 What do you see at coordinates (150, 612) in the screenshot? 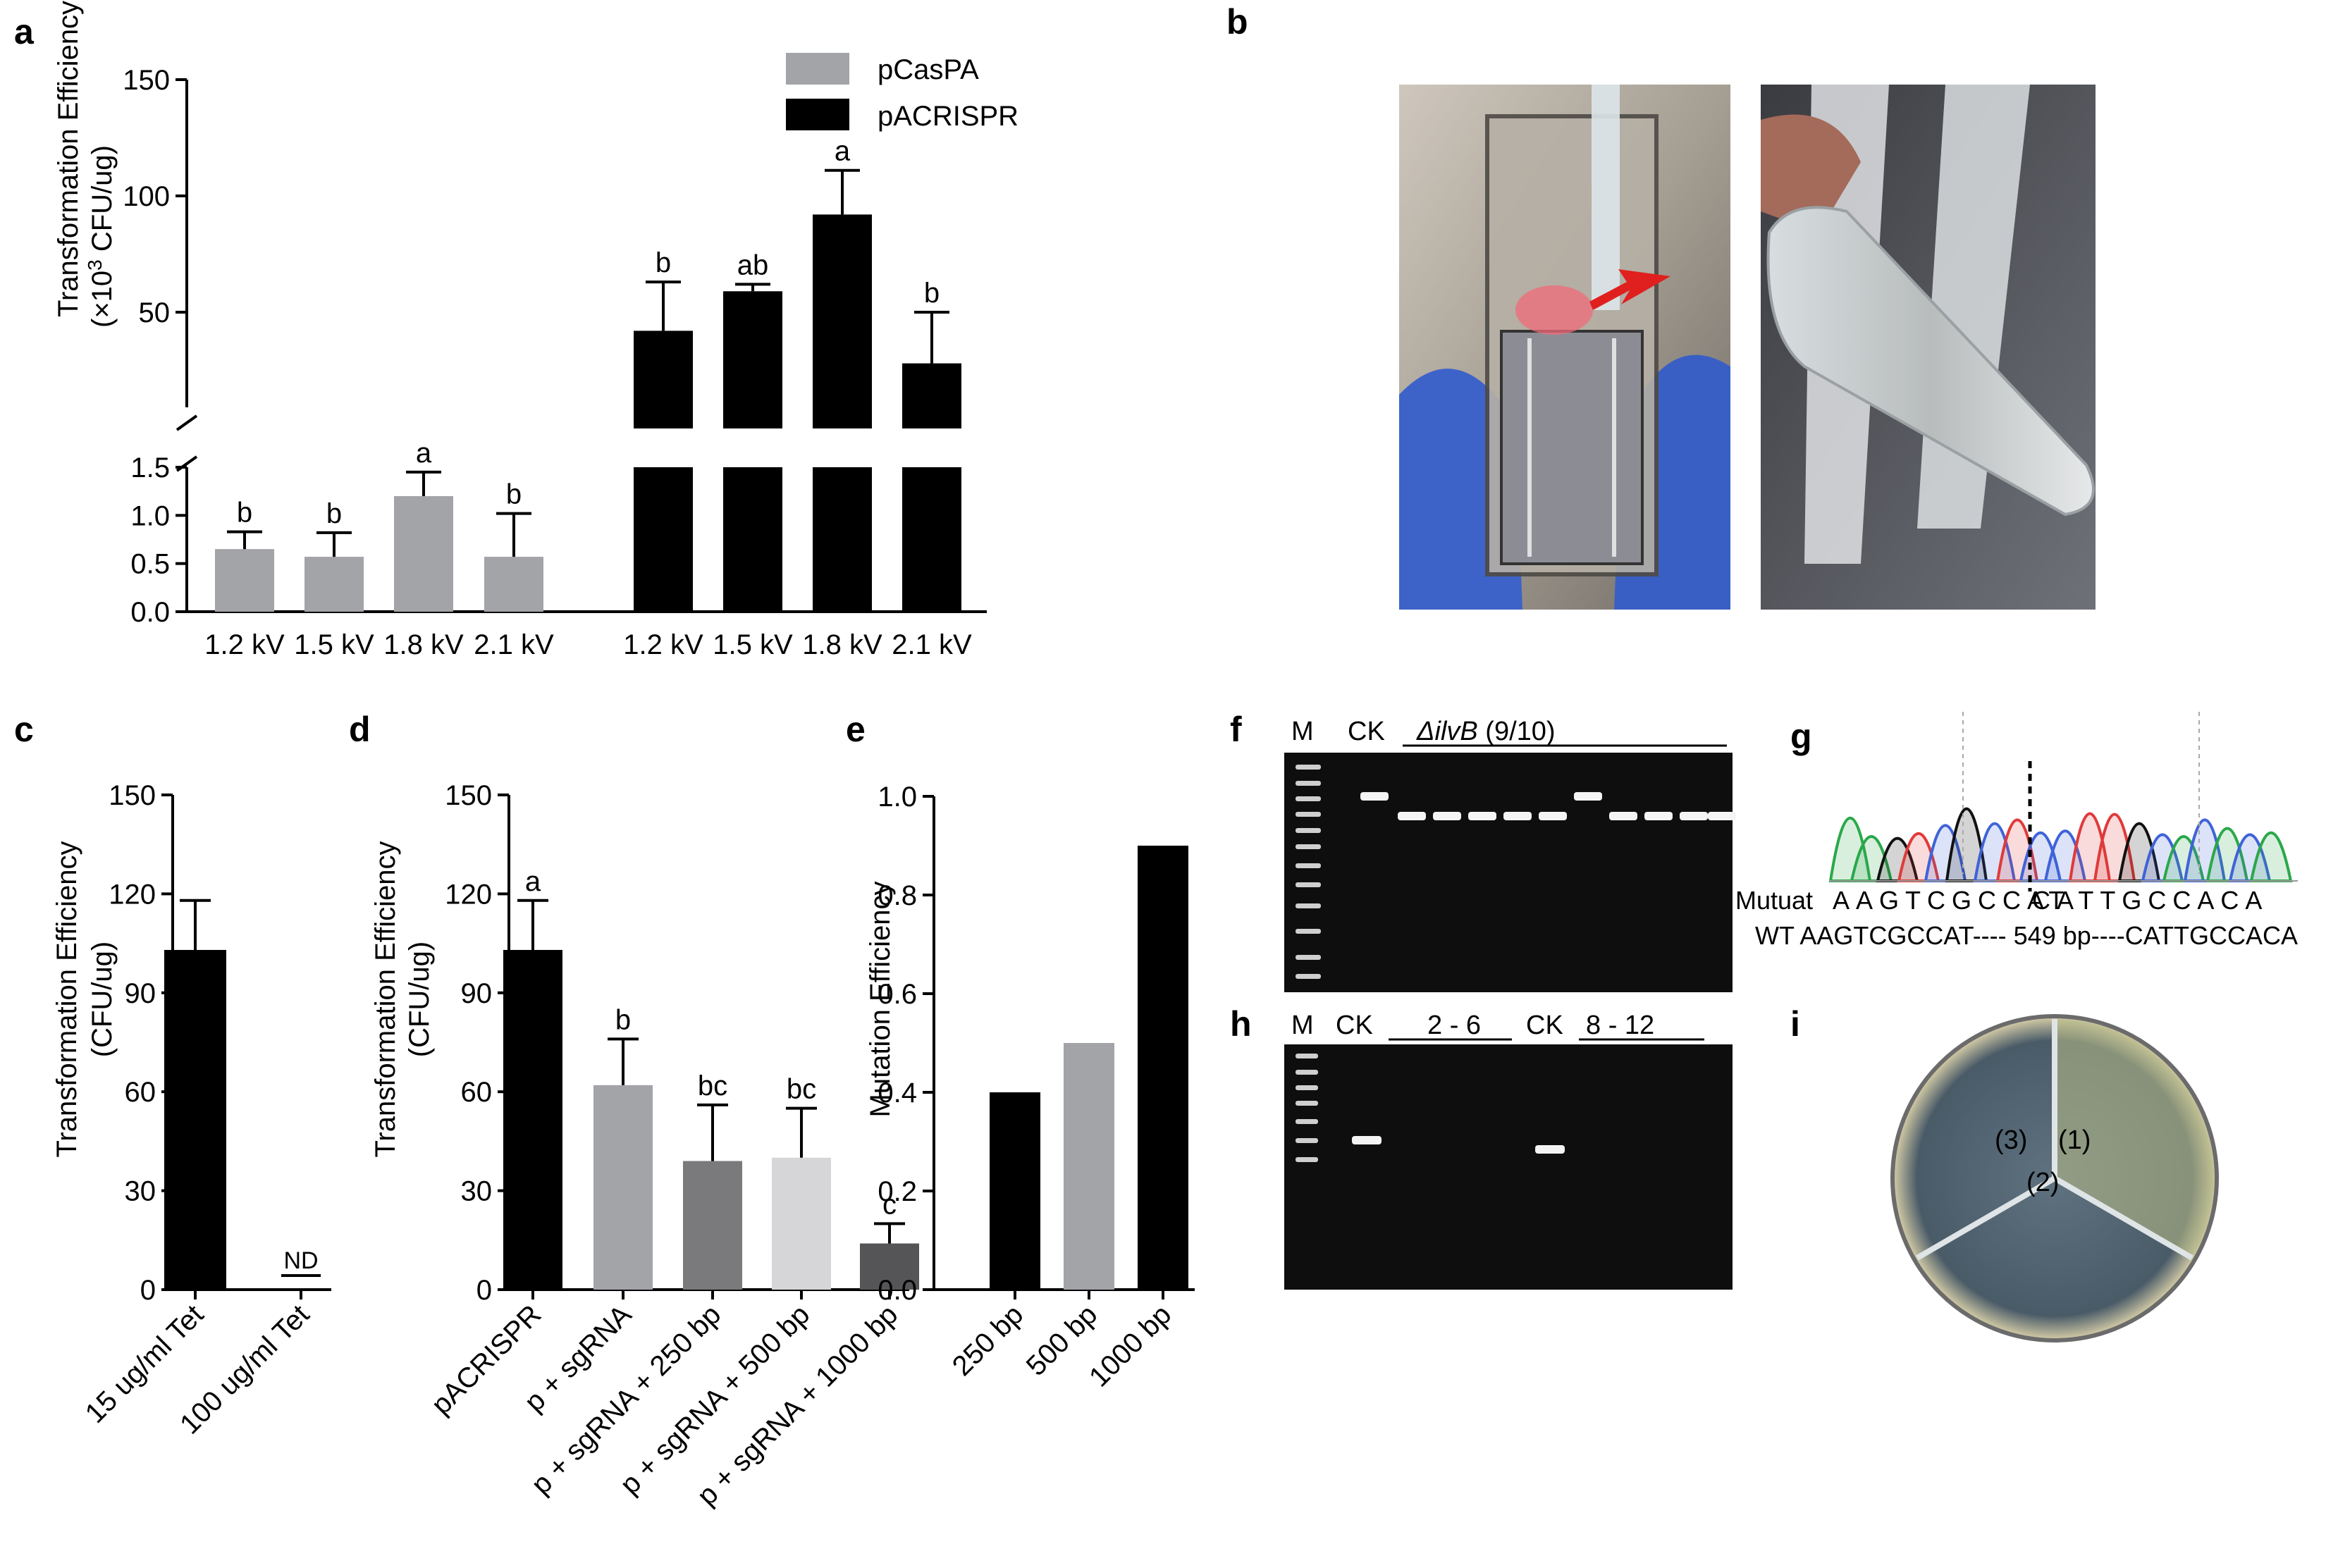
I see `a-lower-tick-label: 0.0` at bounding box center [150, 612].